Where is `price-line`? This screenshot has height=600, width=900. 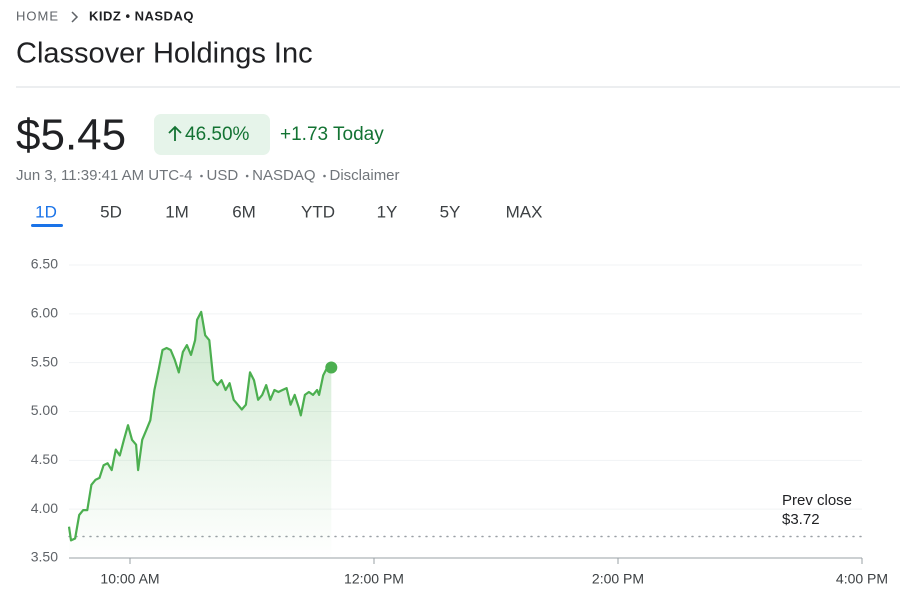
price-line is located at coordinates (199, 426).